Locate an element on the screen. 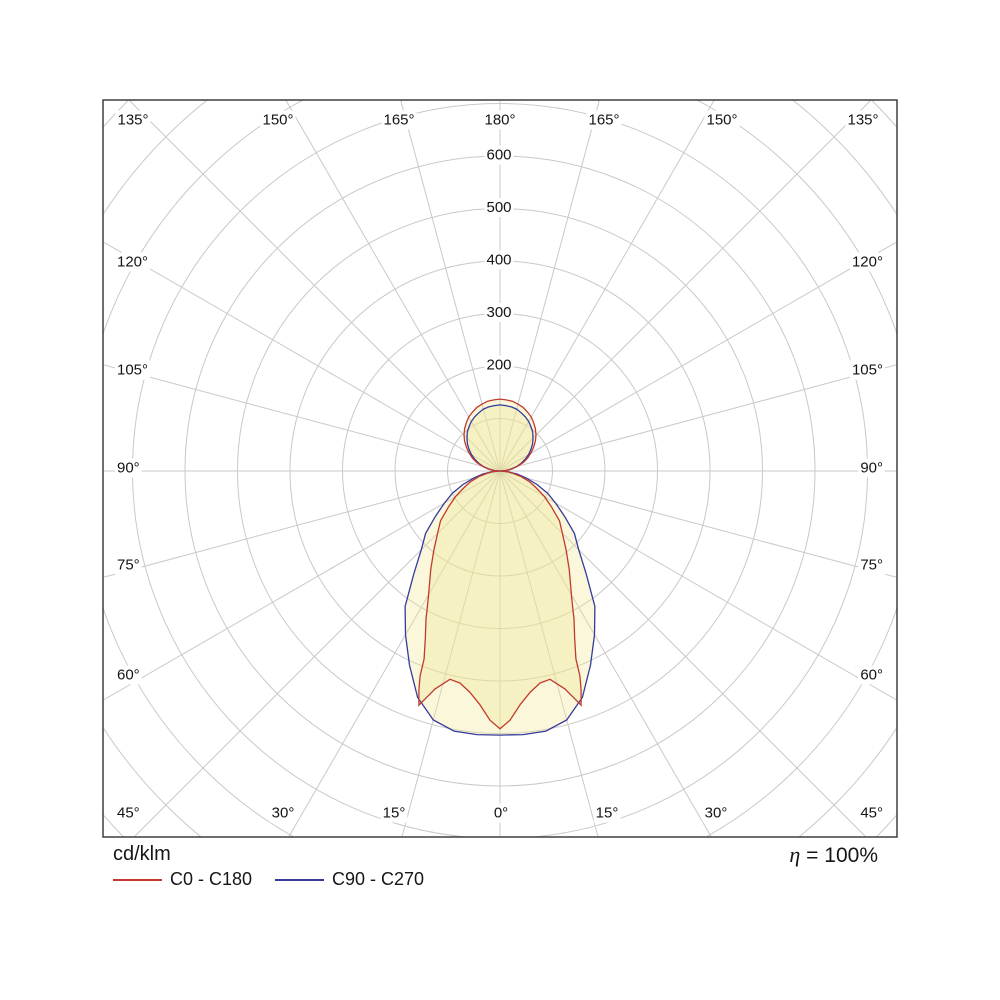 Image resolution: width=1000 pixels, height=1000 pixels. eta-value: = 100% is located at coordinates (839, 855).